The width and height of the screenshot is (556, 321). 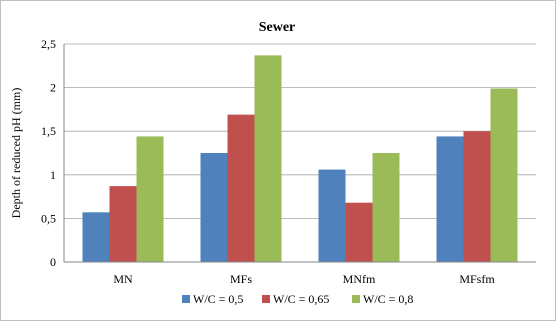 What do you see at coordinates (218, 299) in the screenshot?
I see `legend-label: W/C = 0,5` at bounding box center [218, 299].